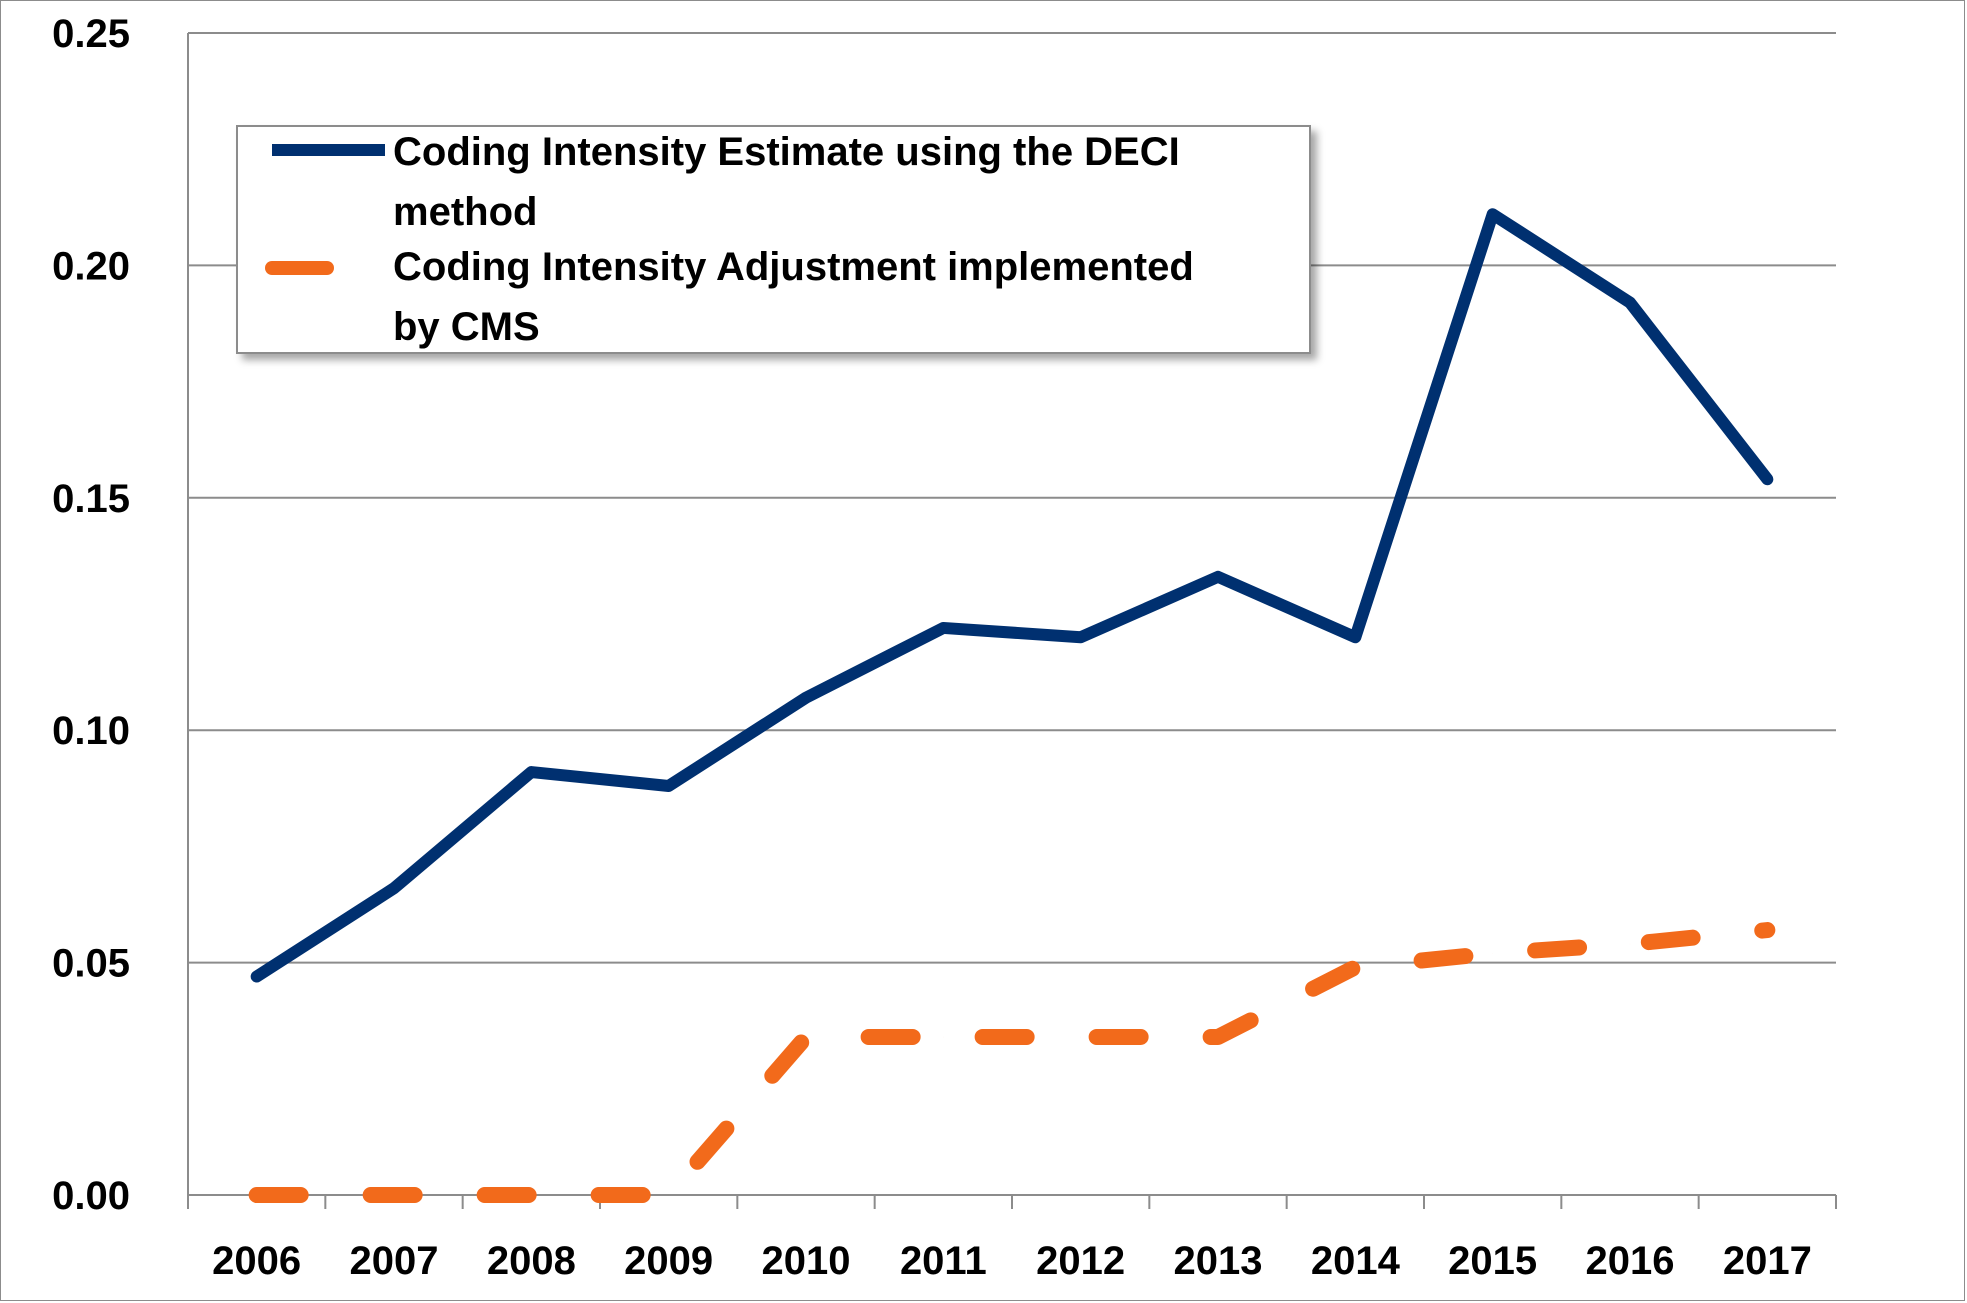 The image size is (1967, 1303). What do you see at coordinates (91, 266) in the screenshot?
I see `y-tick-label-4: 0.20` at bounding box center [91, 266].